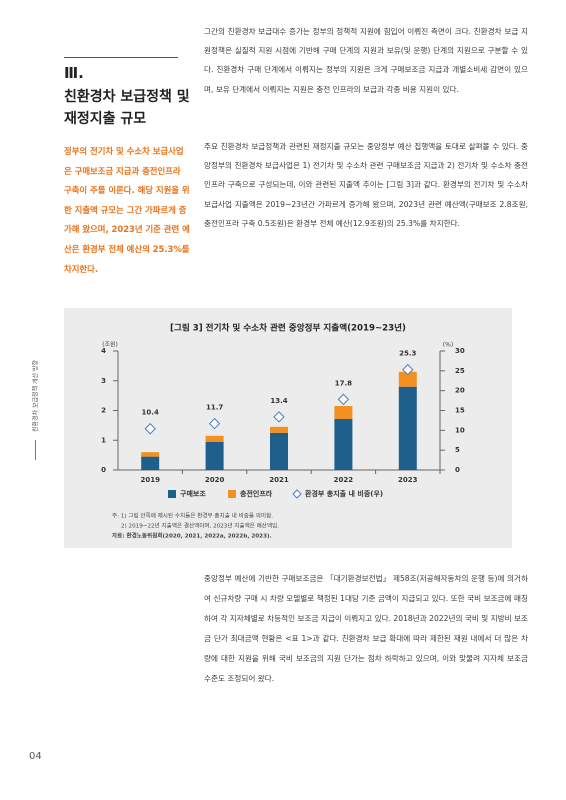 The height and width of the screenshot is (800, 566). Describe the element at coordinates (288, 328) in the screenshot. I see `chart-title: [그림 3] 전기차 및 수소차 관련 중앙정부 지출액(2019~23년)` at that location.